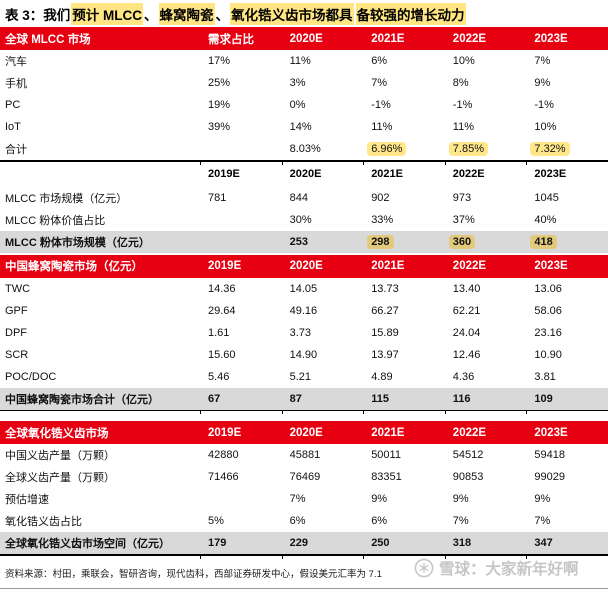 This screenshot has width=608, height=593. Describe the element at coordinates (460, 83) in the screenshot. I see `data-cell: 8%` at that location.